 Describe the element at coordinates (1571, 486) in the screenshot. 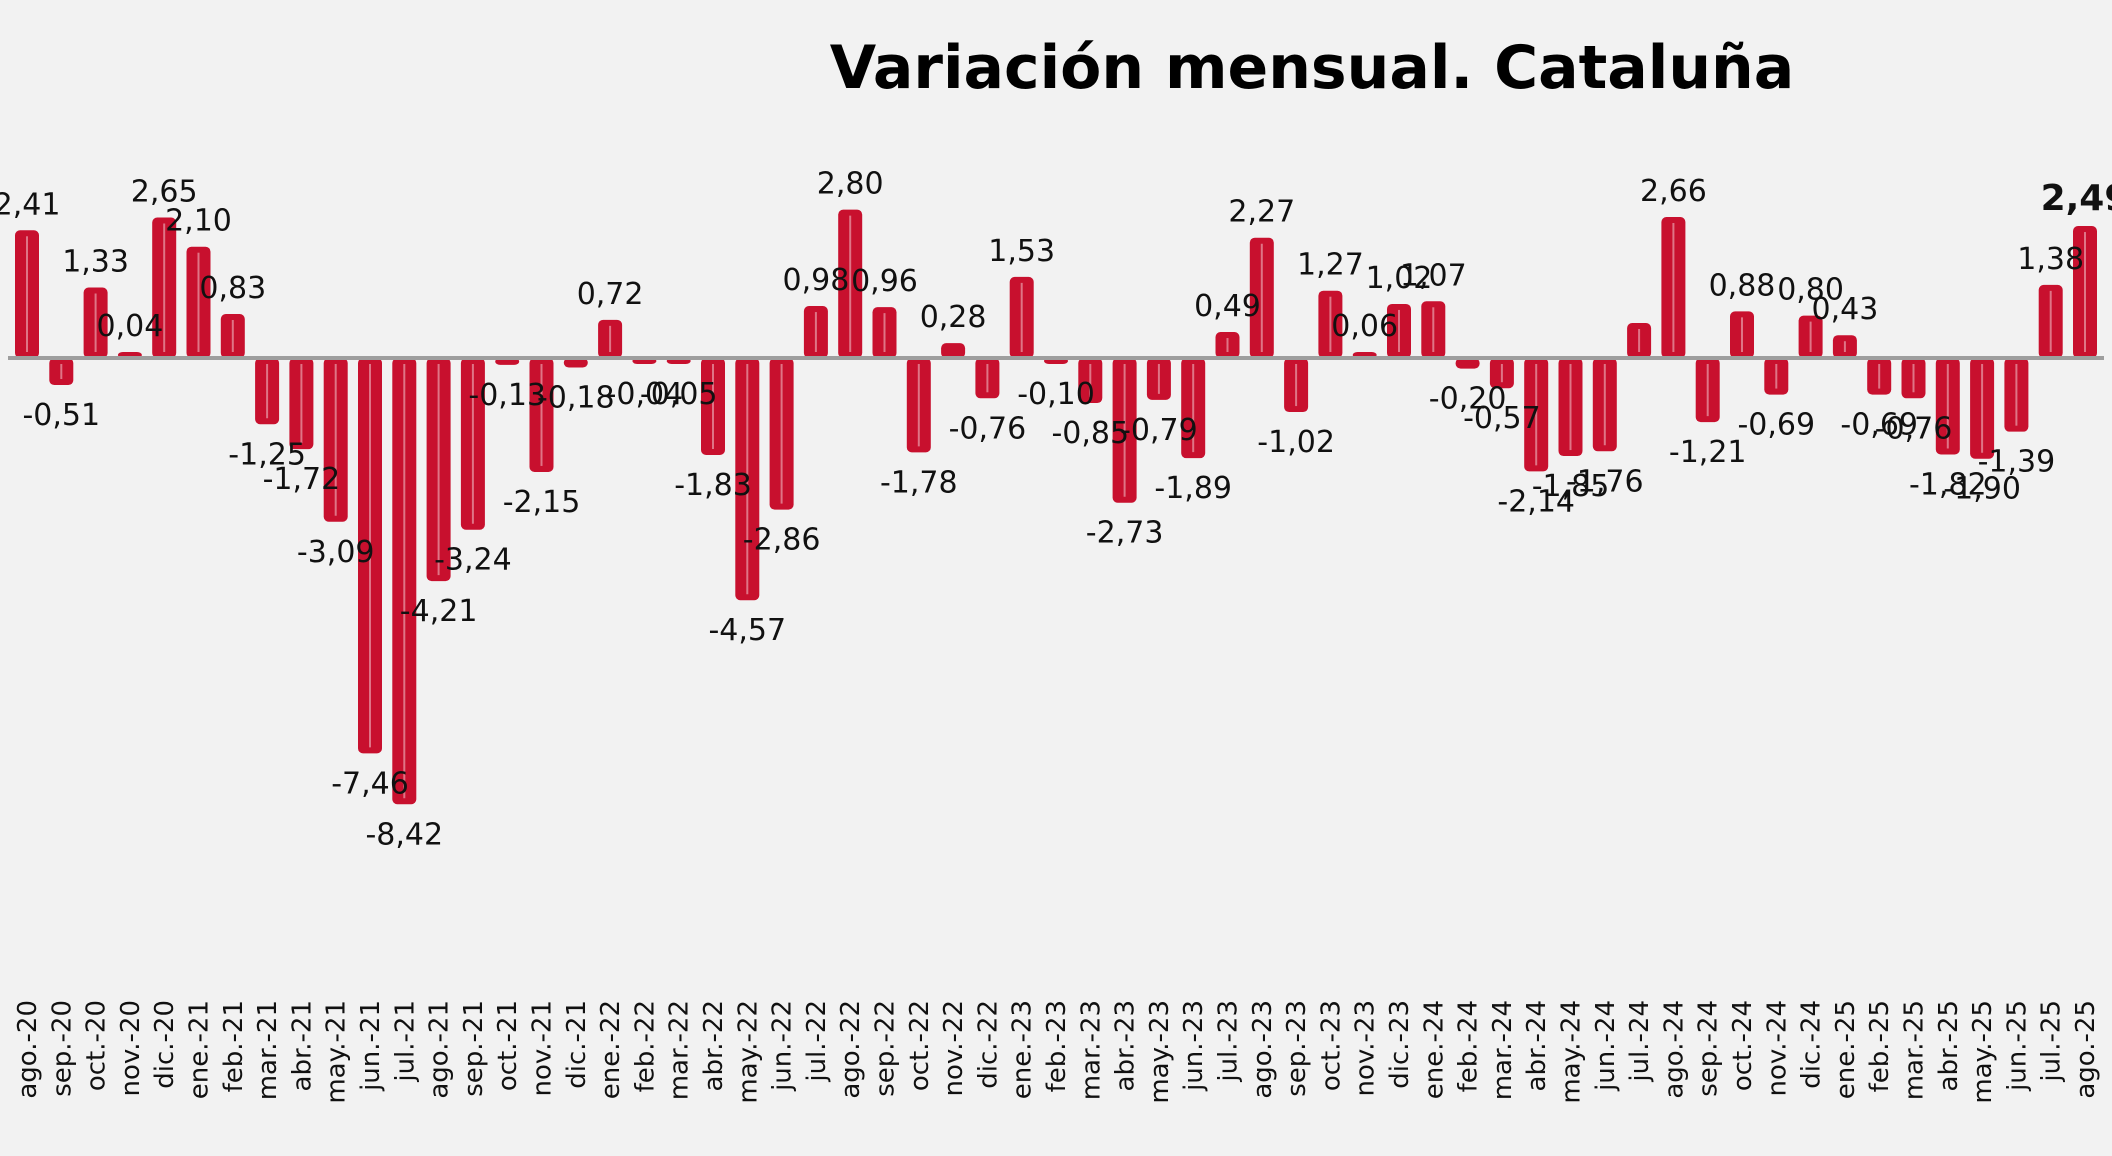

I see `data-label: -1,85` at that location.